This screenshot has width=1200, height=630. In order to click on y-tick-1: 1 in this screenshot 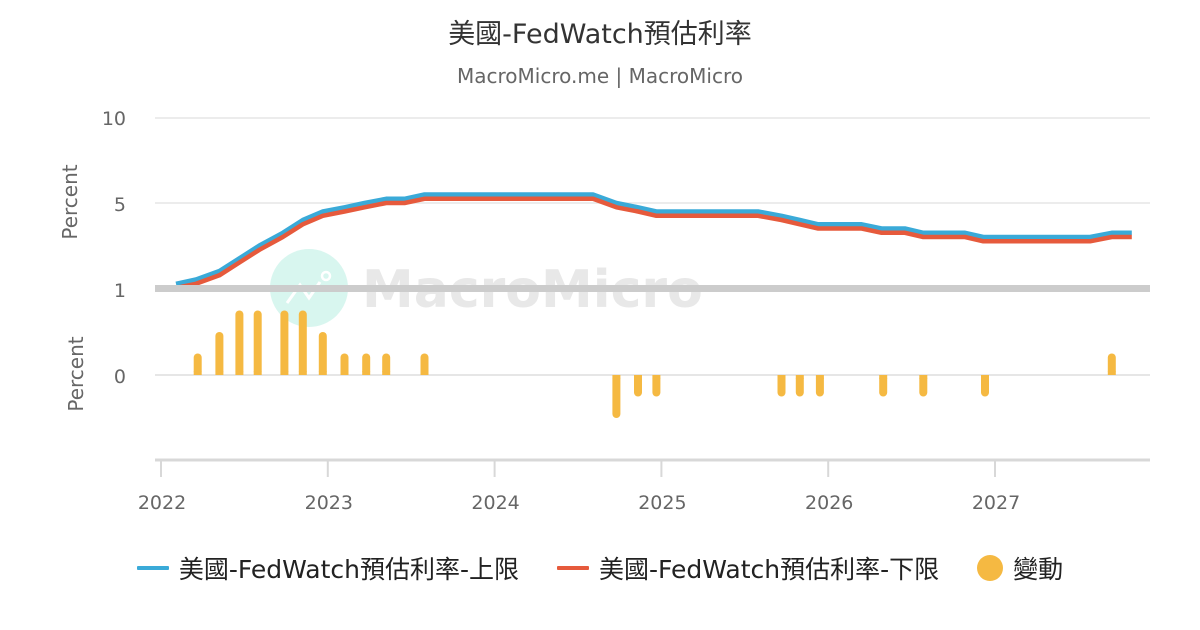, I will do `click(120, 291)`.